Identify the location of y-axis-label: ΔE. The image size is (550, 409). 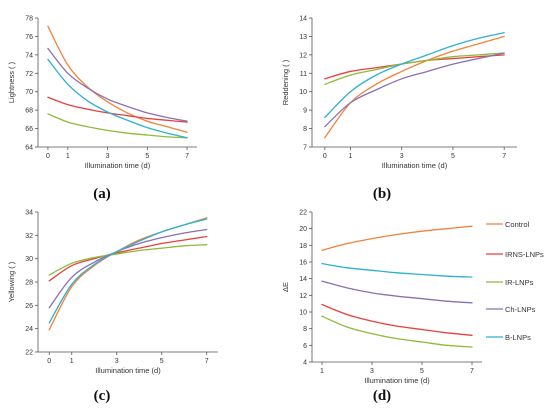
(285, 287).